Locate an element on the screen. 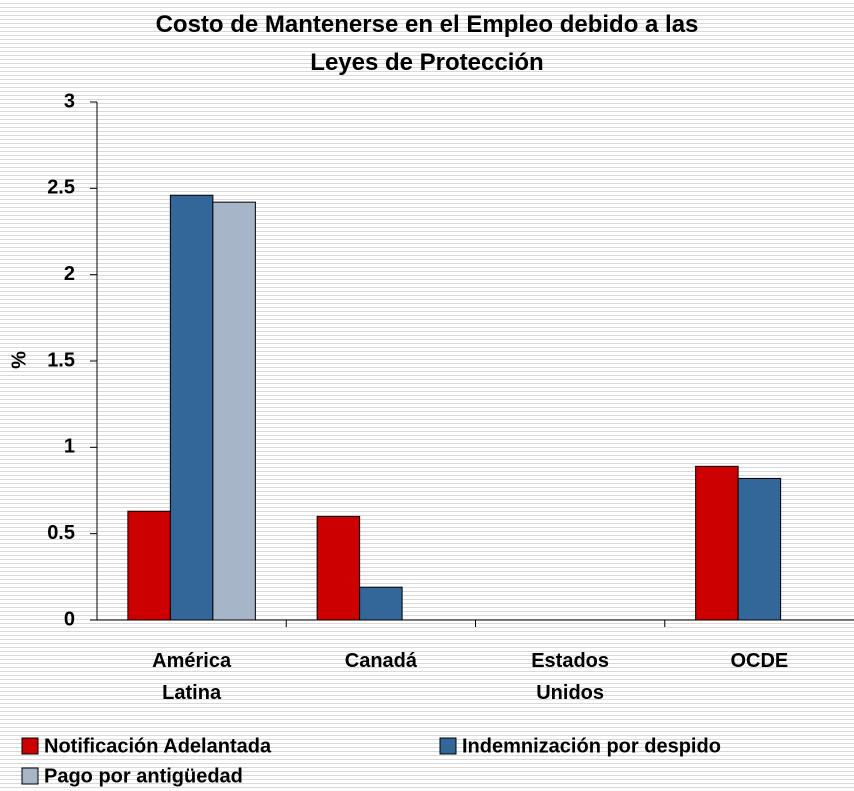  y-tick-label: 0 is located at coordinates (69, 619).